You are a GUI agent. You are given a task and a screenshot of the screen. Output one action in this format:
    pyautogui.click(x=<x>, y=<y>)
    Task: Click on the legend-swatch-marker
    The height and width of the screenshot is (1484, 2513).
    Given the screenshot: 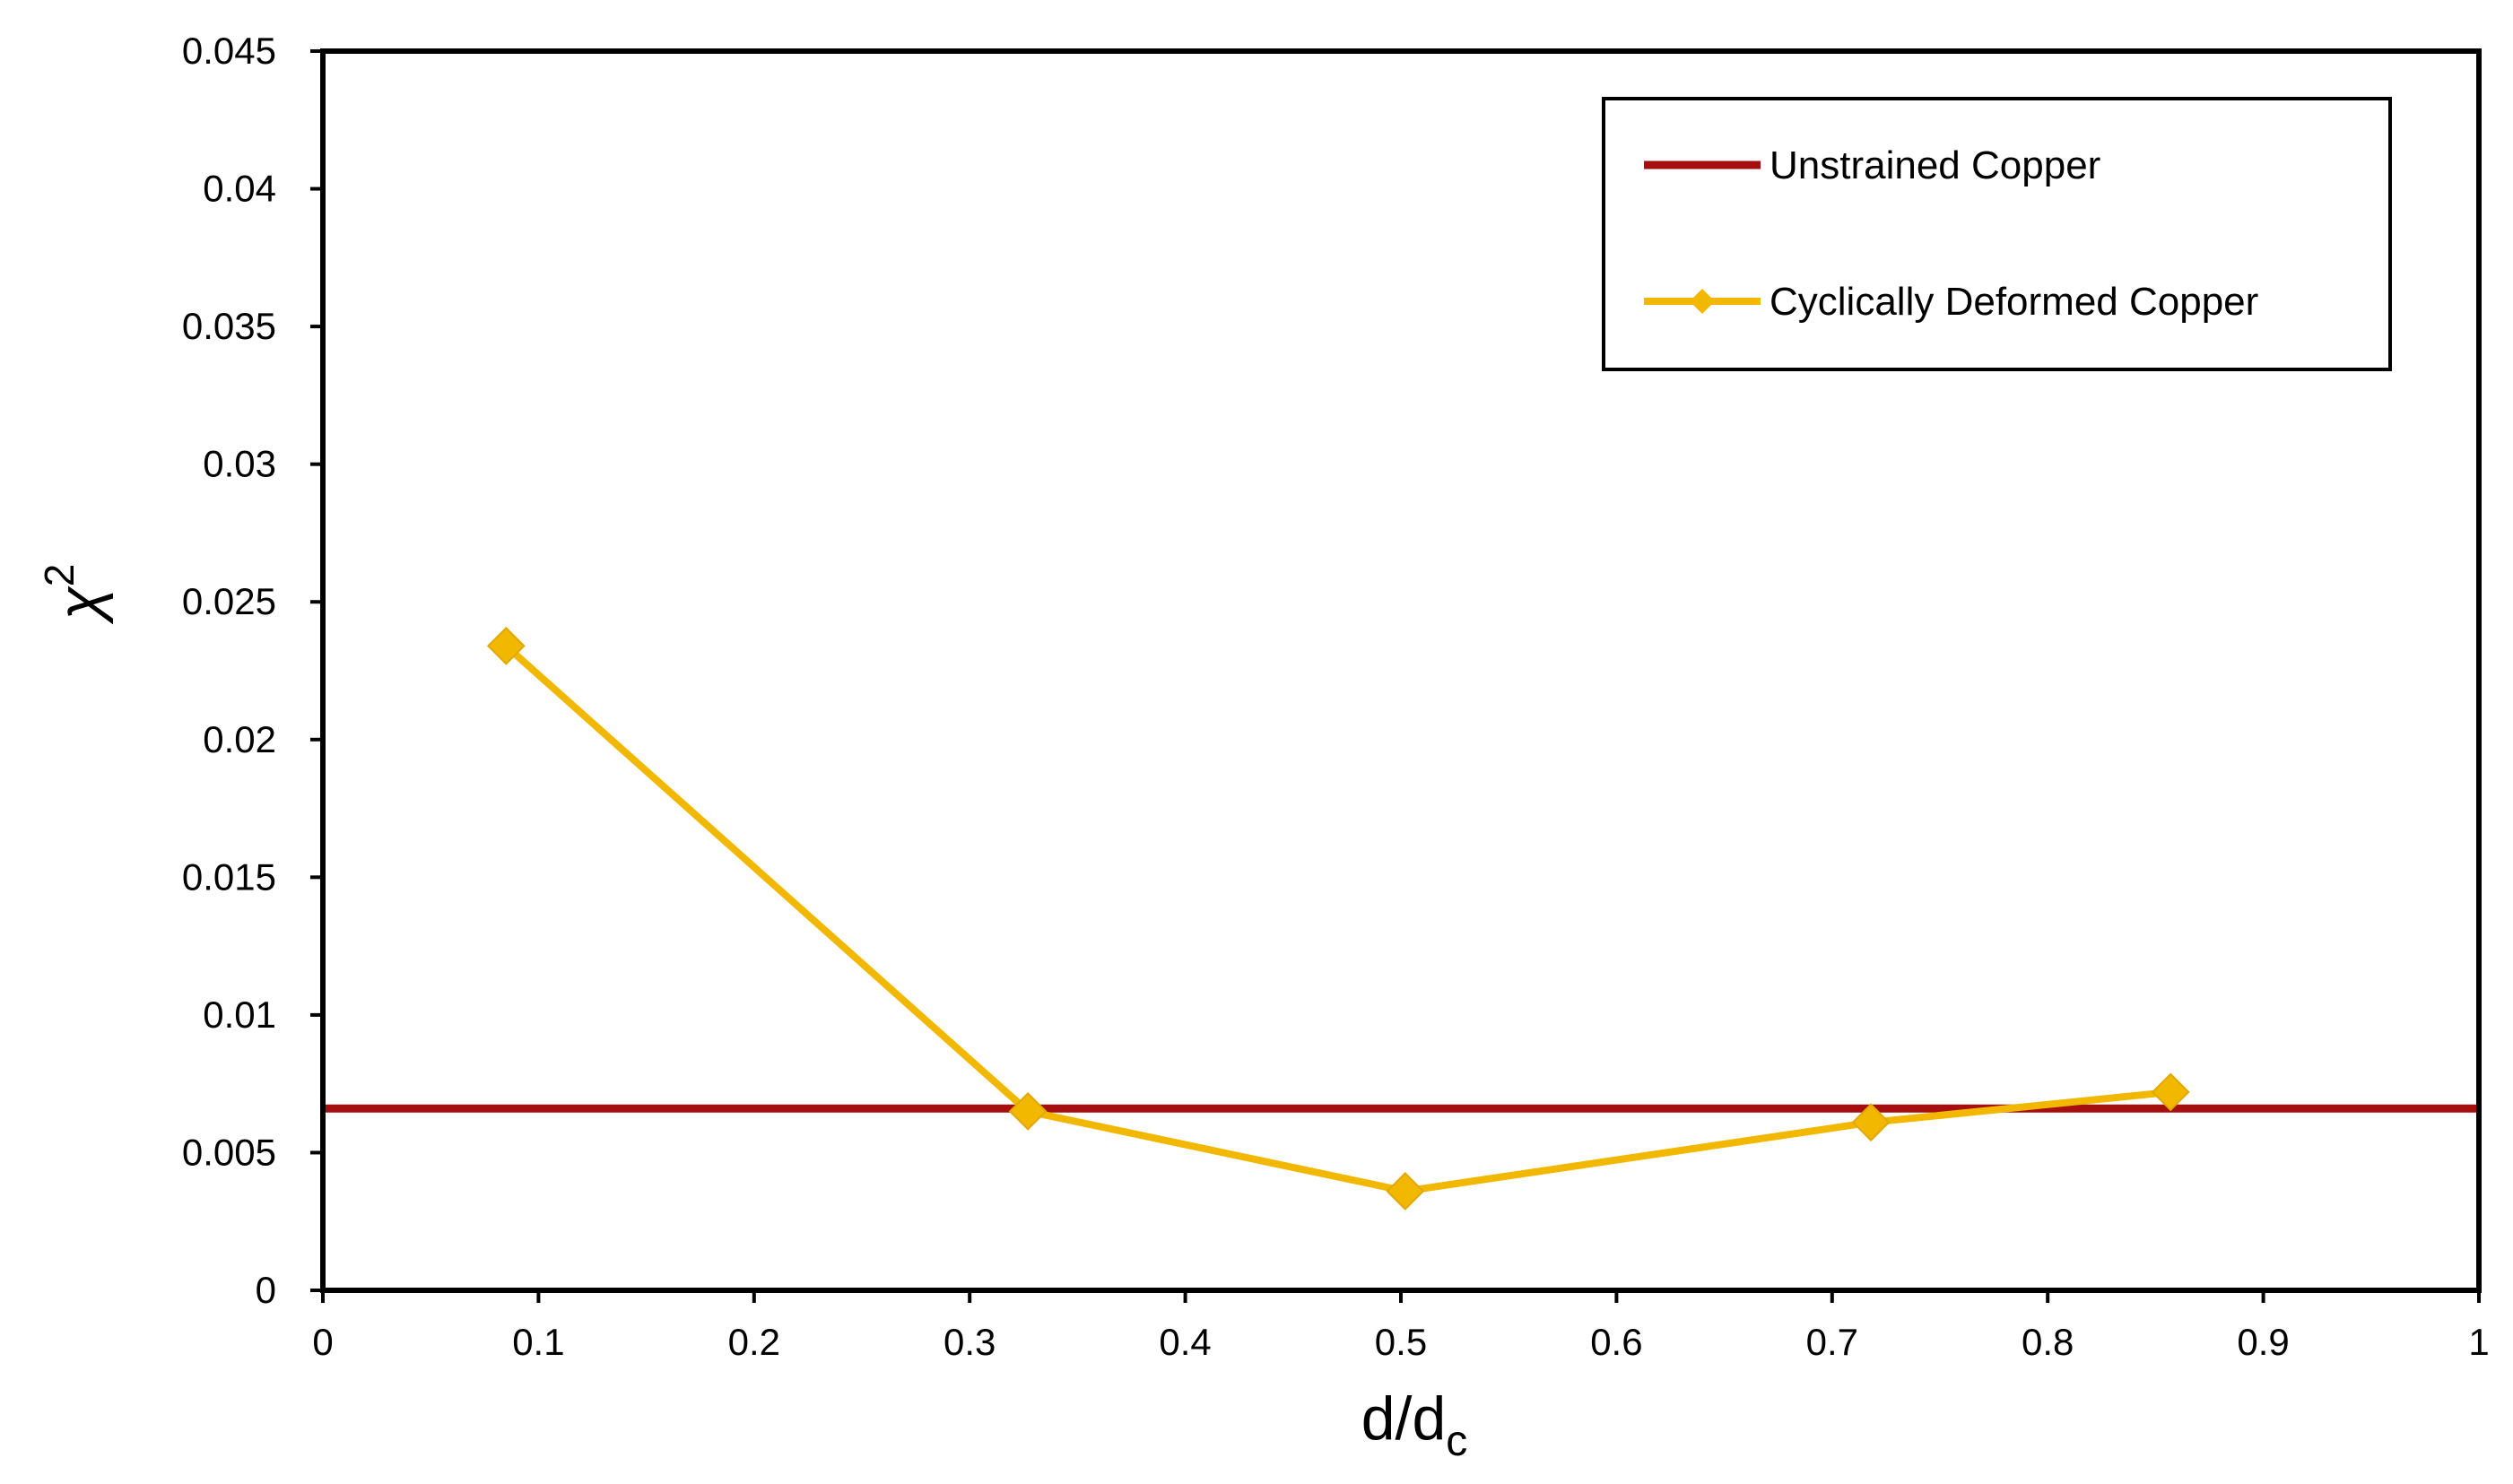 What is the action you would take?
    pyautogui.click(x=1702, y=302)
    